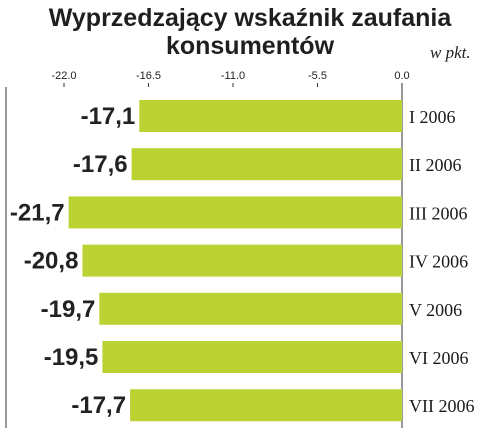 This screenshot has height=435, width=500. Describe the element at coordinates (100, 164) in the screenshot. I see `bar-value-label: -17,6` at that location.